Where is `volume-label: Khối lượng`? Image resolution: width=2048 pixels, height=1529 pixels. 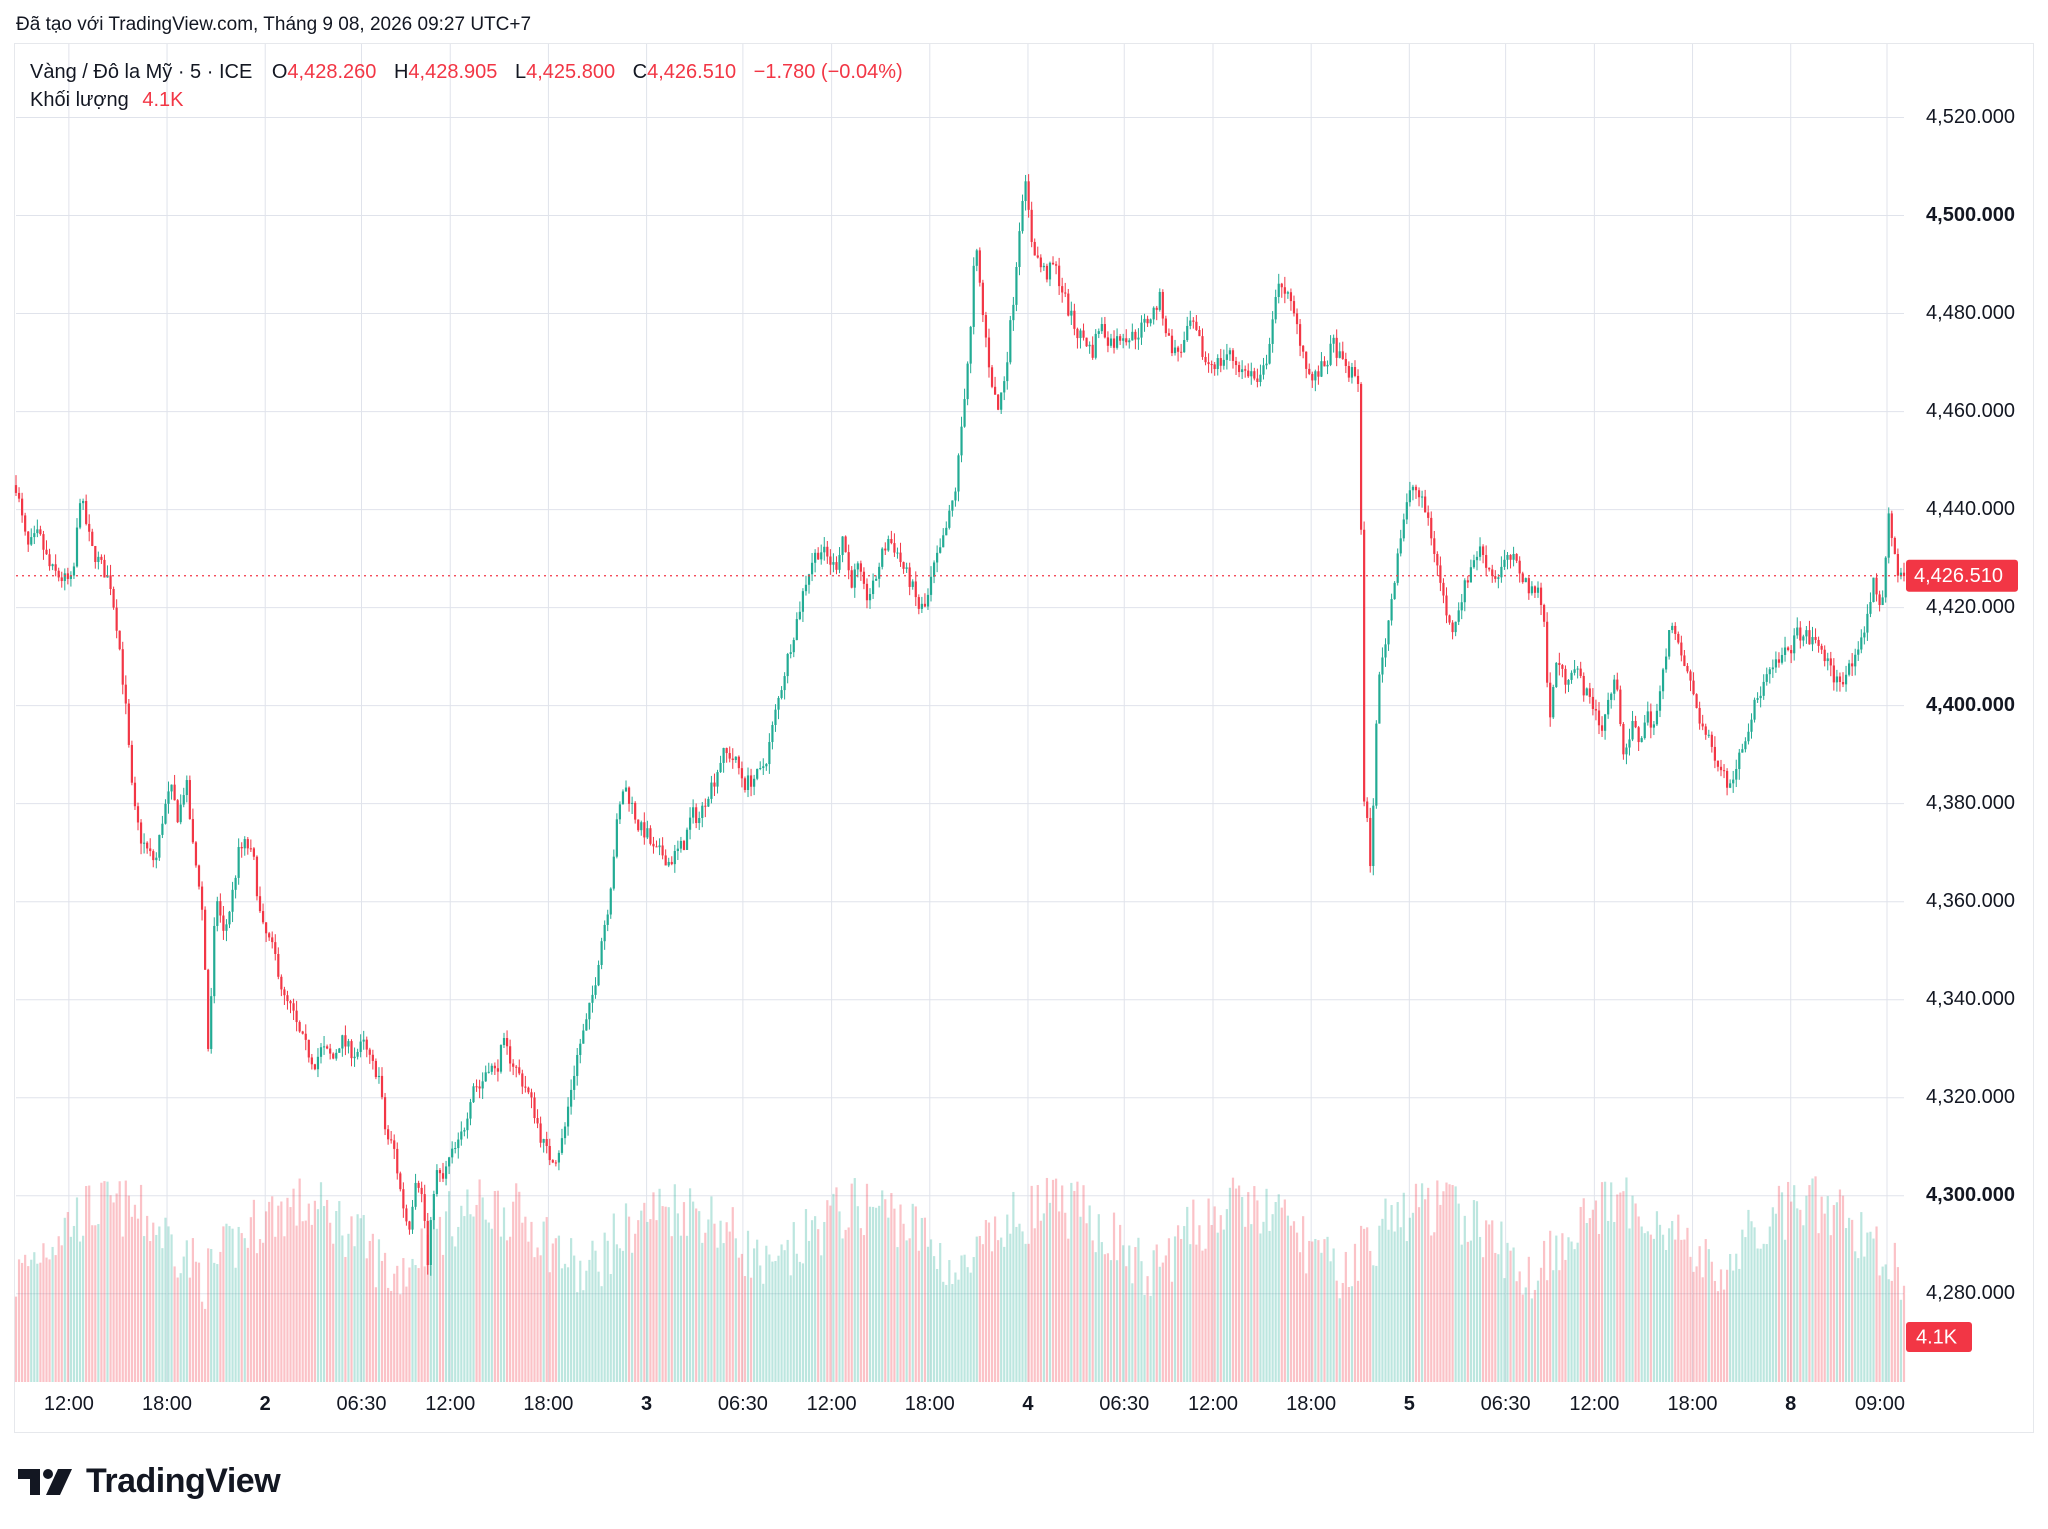
volume-label: Khối lượng is located at coordinates (79, 100).